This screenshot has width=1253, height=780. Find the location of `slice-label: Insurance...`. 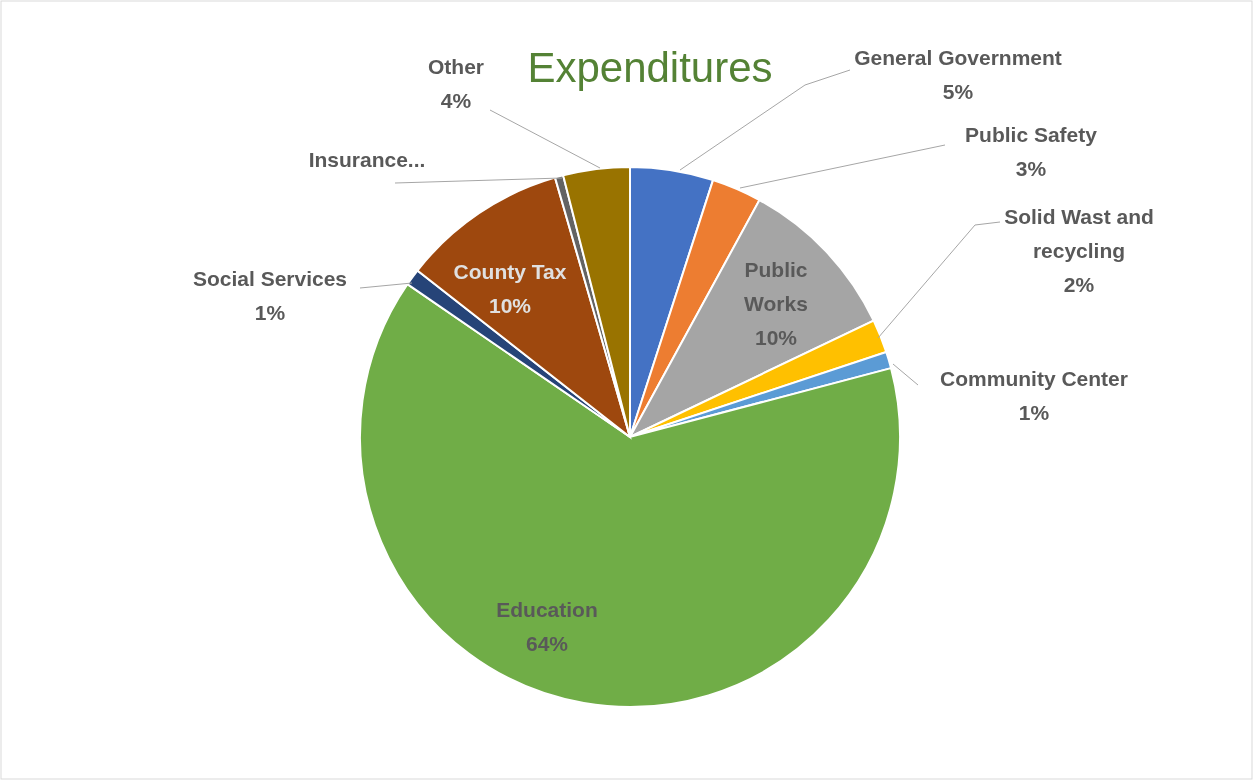

slice-label: Insurance... is located at coordinates (367, 159).